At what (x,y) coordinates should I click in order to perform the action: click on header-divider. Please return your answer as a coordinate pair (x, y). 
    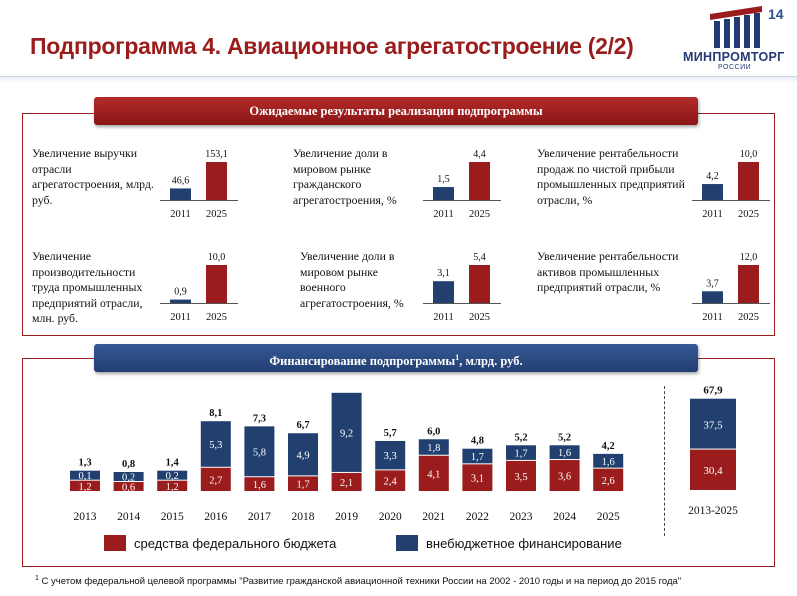
    Looking at the image, I should click on (398, 79).